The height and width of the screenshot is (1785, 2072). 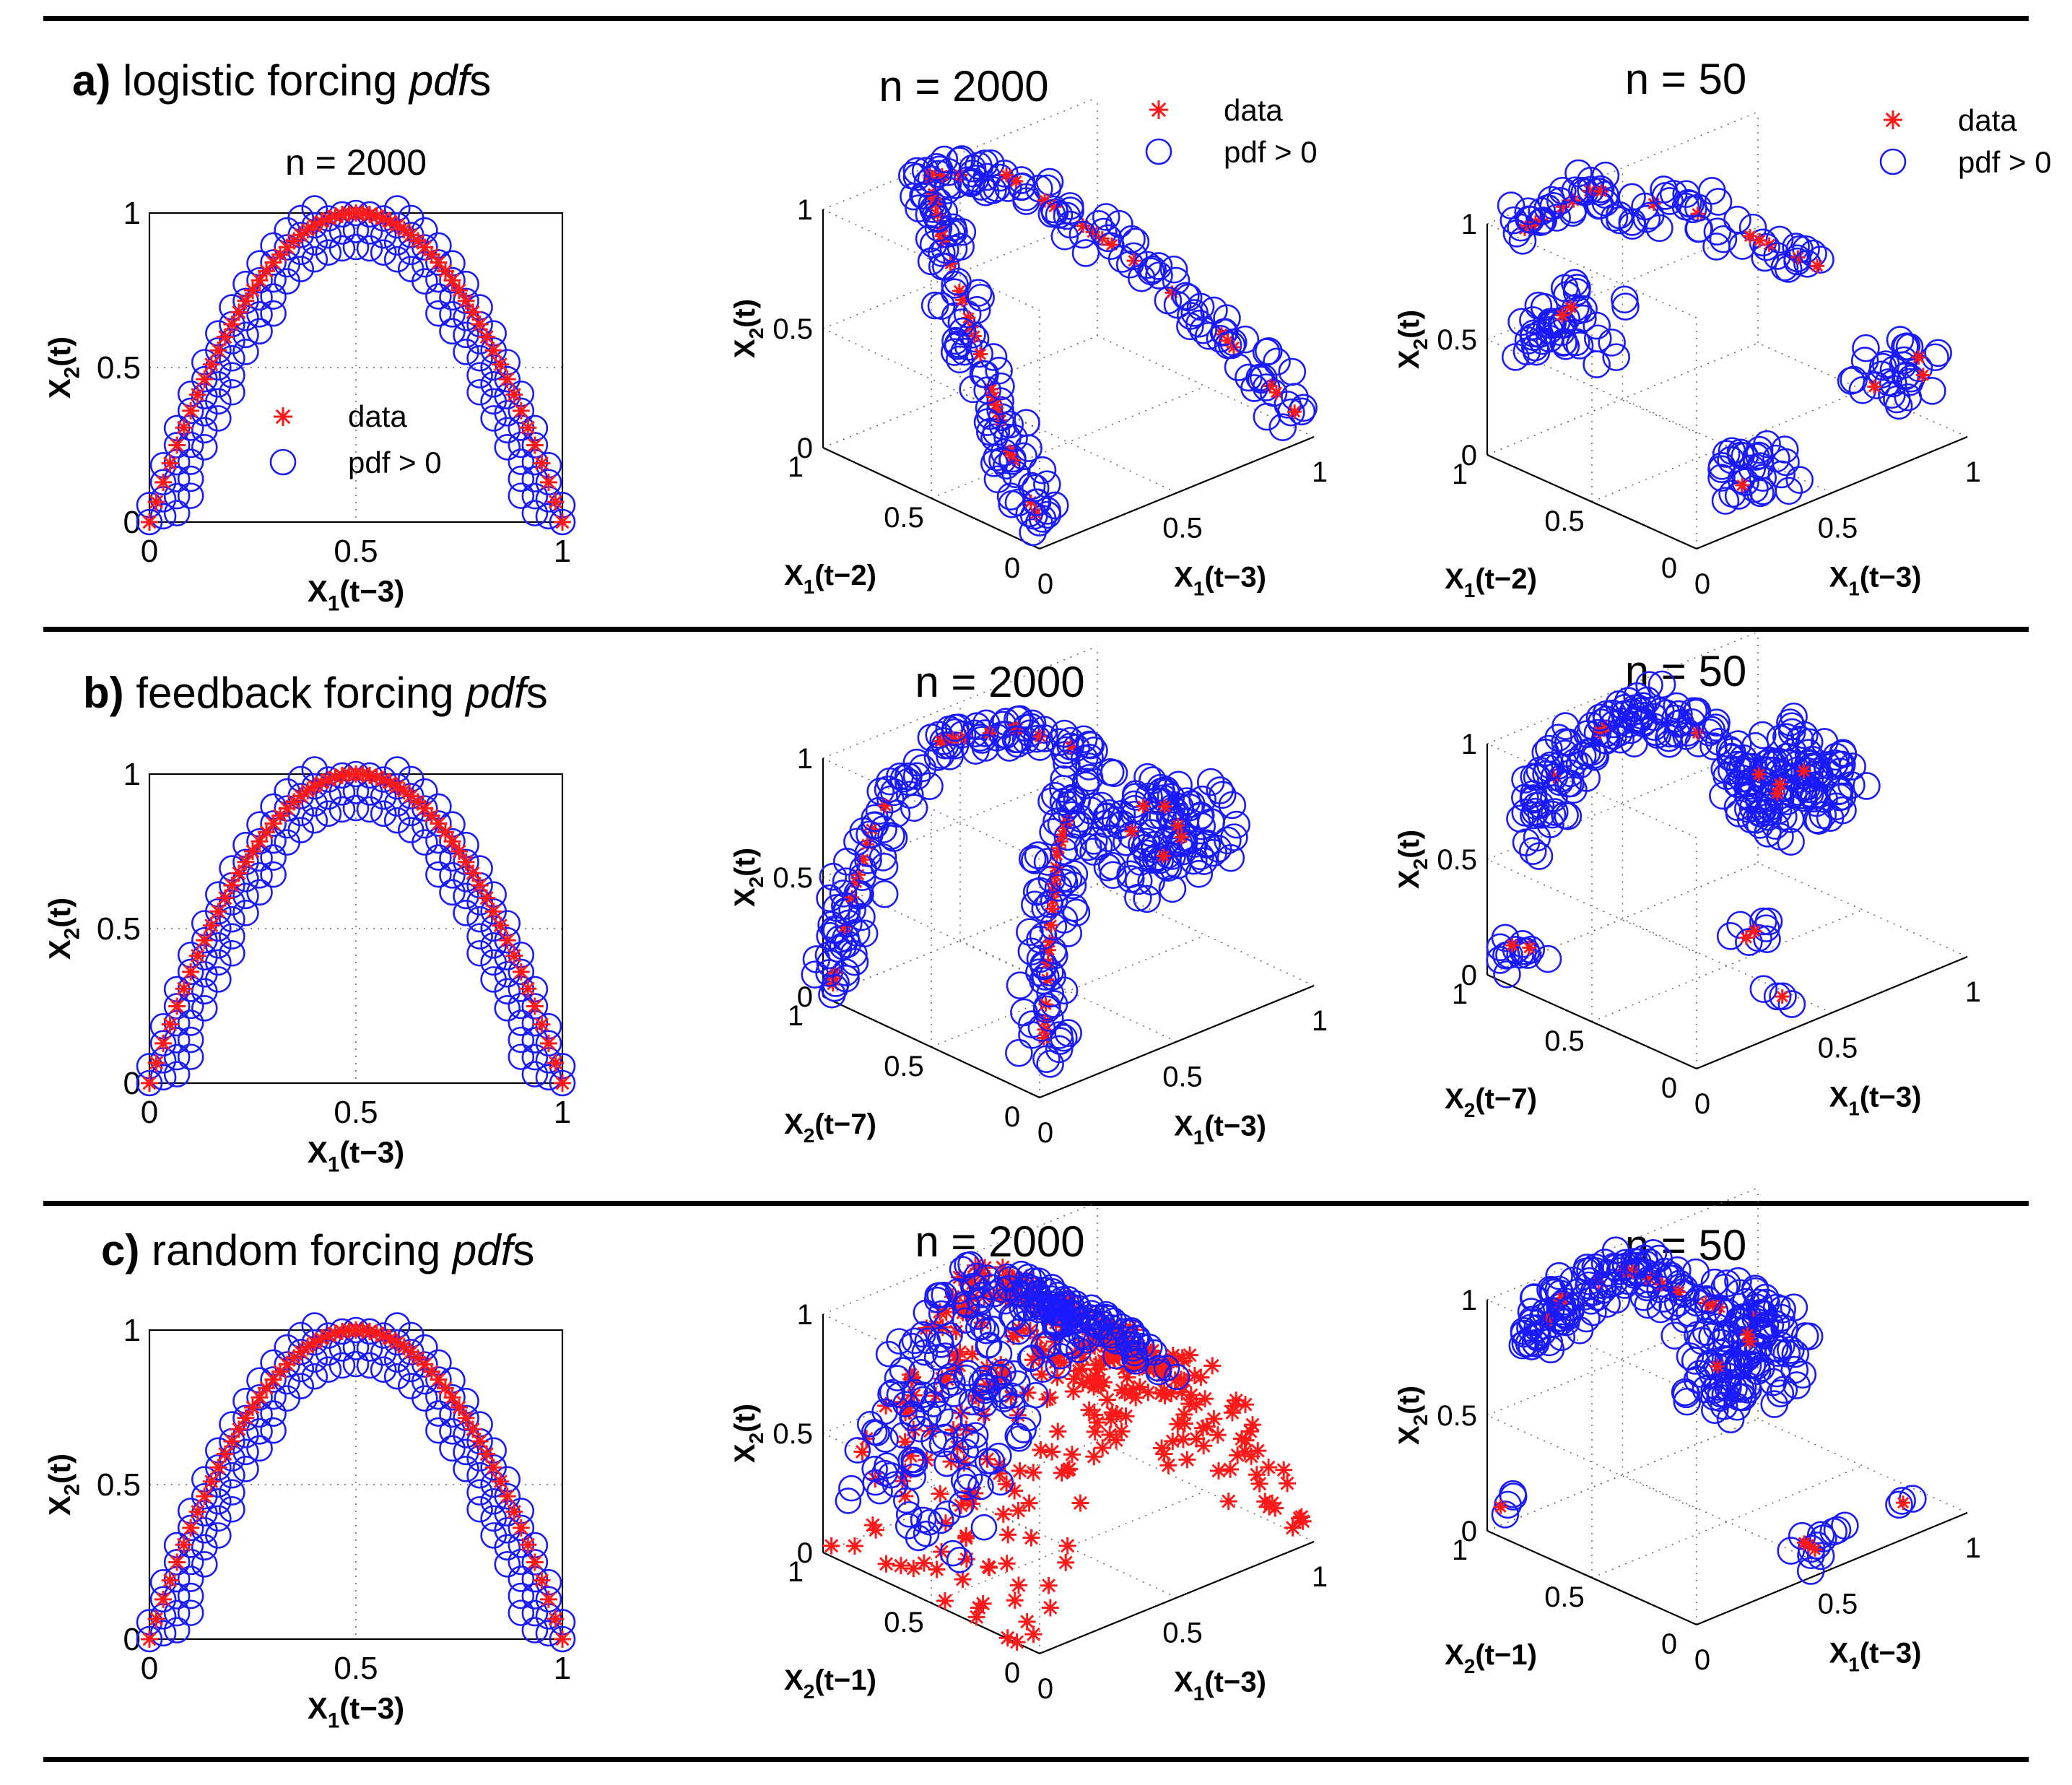 What do you see at coordinates (1457, 860) in the screenshot?
I see `z-tick-label: 0.5` at bounding box center [1457, 860].